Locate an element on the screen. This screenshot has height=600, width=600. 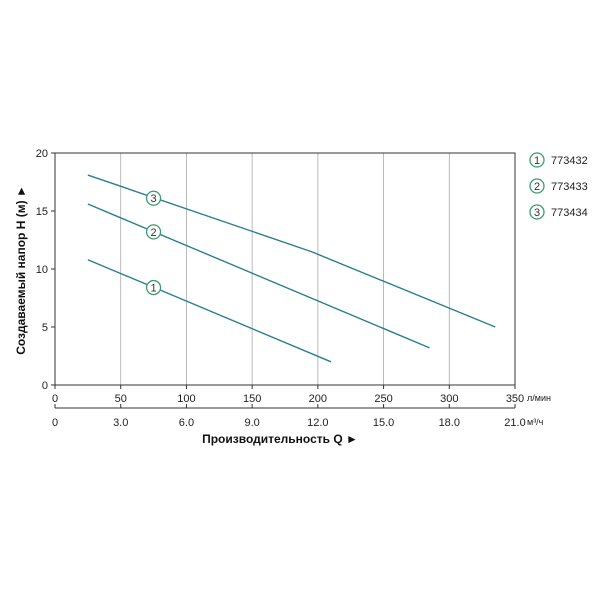
x2-tick-label: 3.0 is located at coordinates (120, 423).